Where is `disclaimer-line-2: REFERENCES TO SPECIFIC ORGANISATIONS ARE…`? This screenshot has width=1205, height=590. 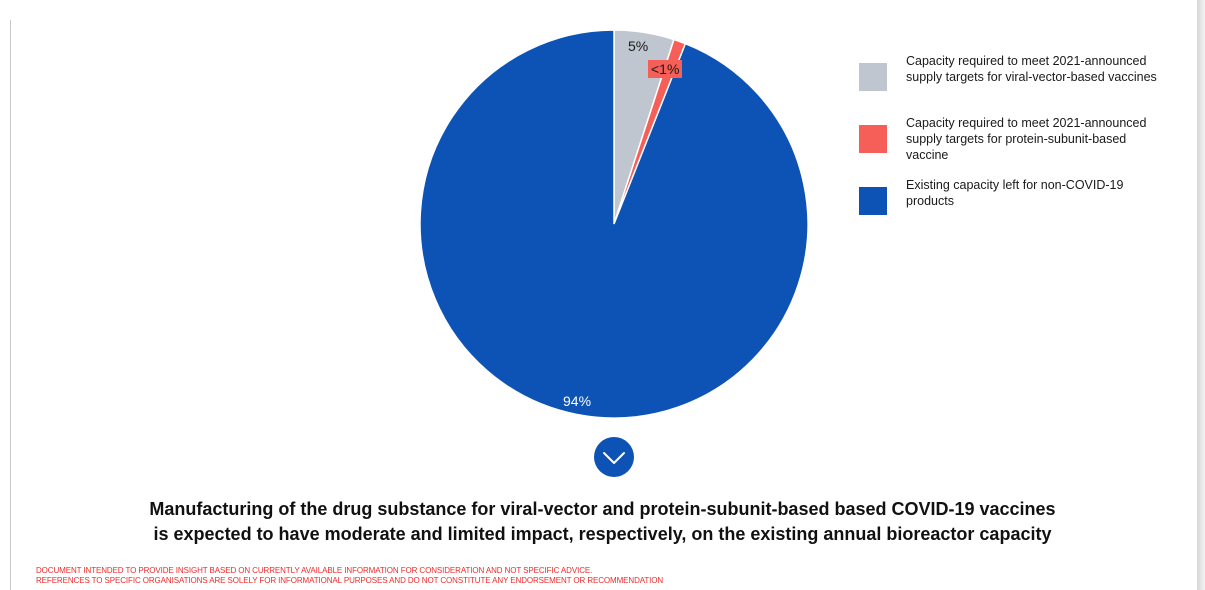 disclaimer-line-2: REFERENCES TO SPECIFIC ORGANISATIONS ARE… is located at coordinates (350, 580).